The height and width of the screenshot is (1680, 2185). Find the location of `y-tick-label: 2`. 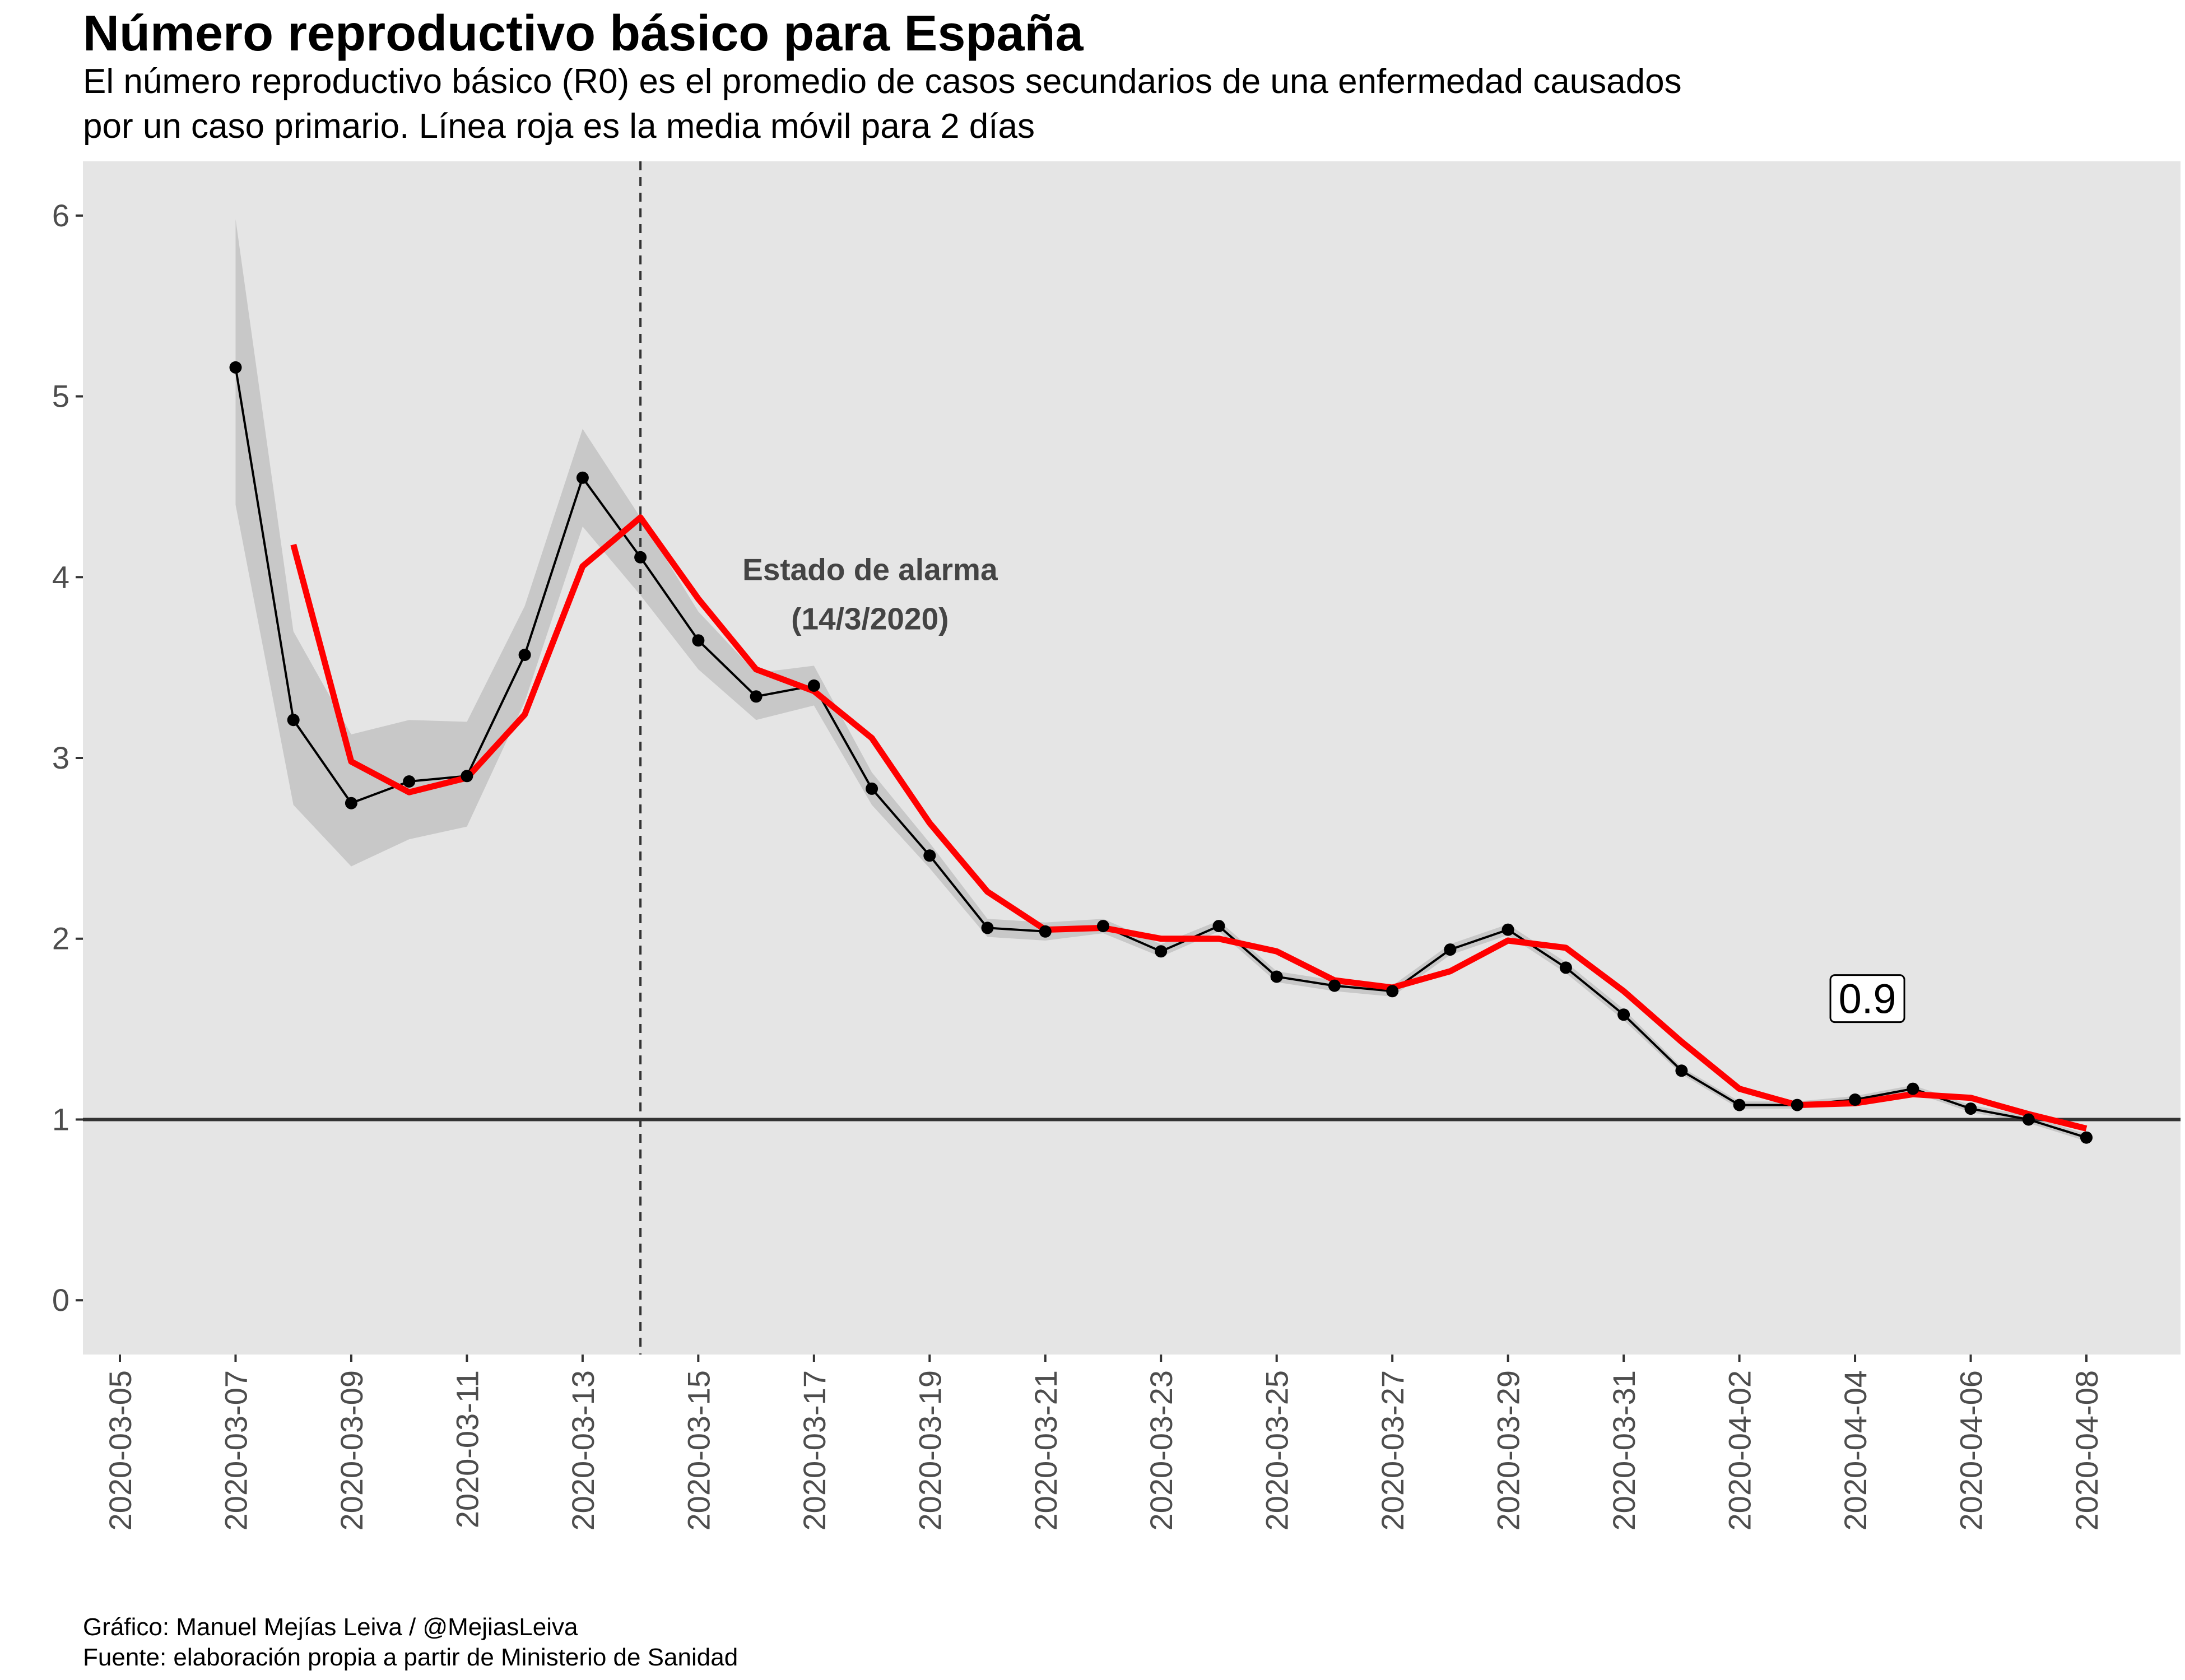

y-tick-label: 2 is located at coordinates (61, 938).